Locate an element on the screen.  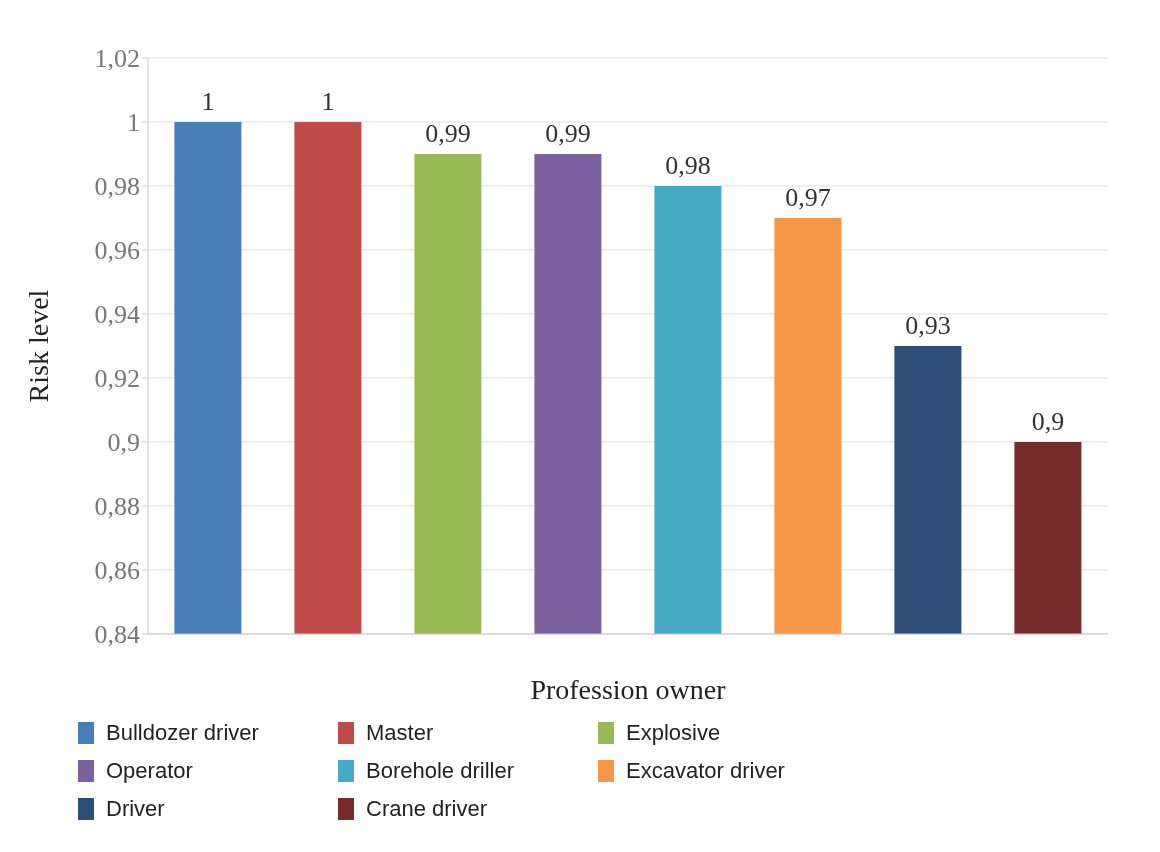
y-tick-label: 1 is located at coordinates (133, 123).